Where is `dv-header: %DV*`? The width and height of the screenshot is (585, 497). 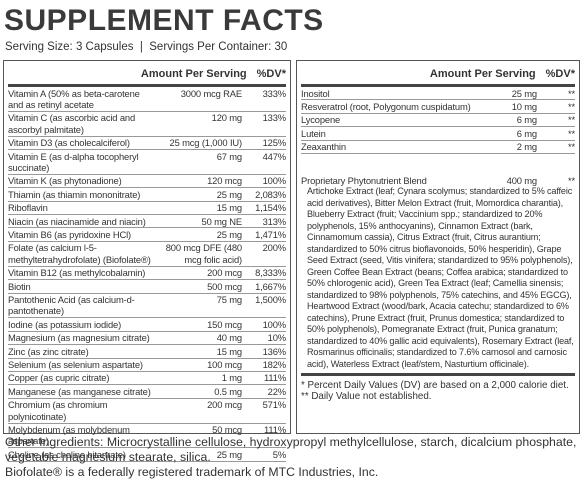 dv-header: %DV* is located at coordinates (560, 74).